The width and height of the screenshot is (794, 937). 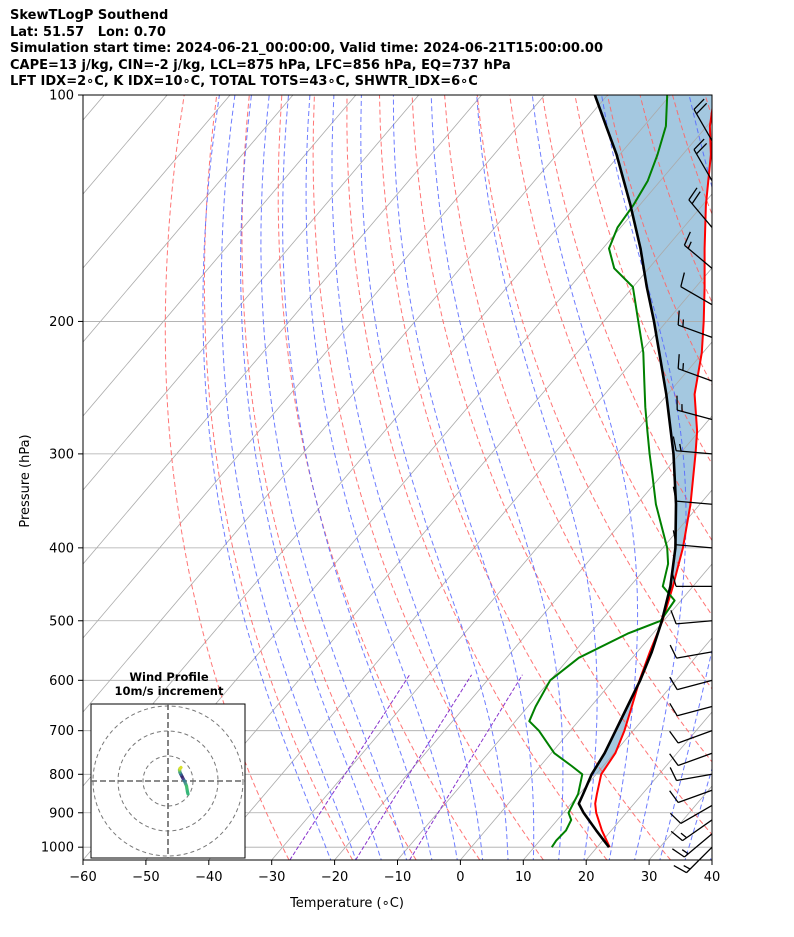 What do you see at coordinates (61, 548) in the screenshot?
I see `y-tick-label: 400` at bounding box center [61, 548].